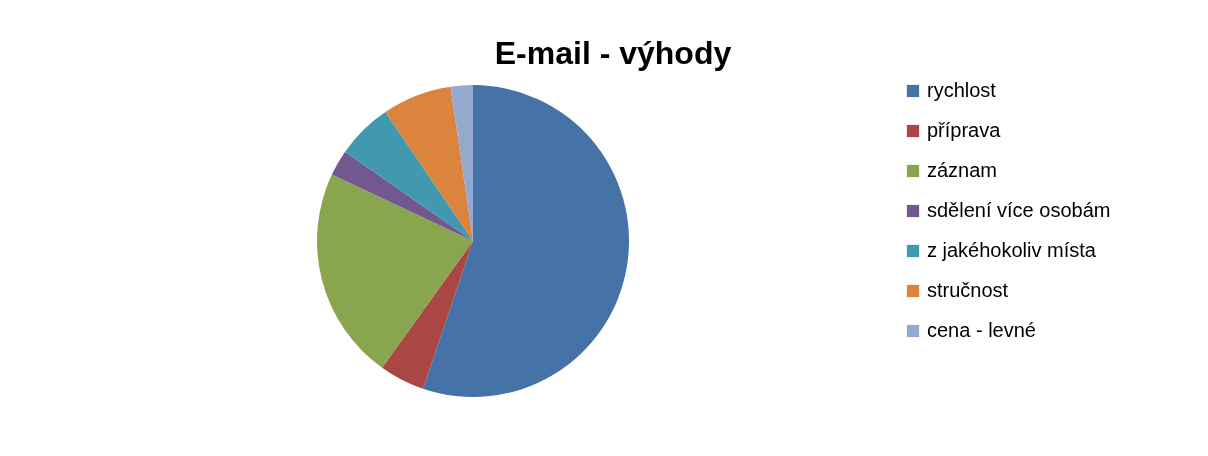 The width and height of the screenshot is (1208, 456). What do you see at coordinates (1019, 210) in the screenshot?
I see `legend-label: sdělení více osobám` at bounding box center [1019, 210].